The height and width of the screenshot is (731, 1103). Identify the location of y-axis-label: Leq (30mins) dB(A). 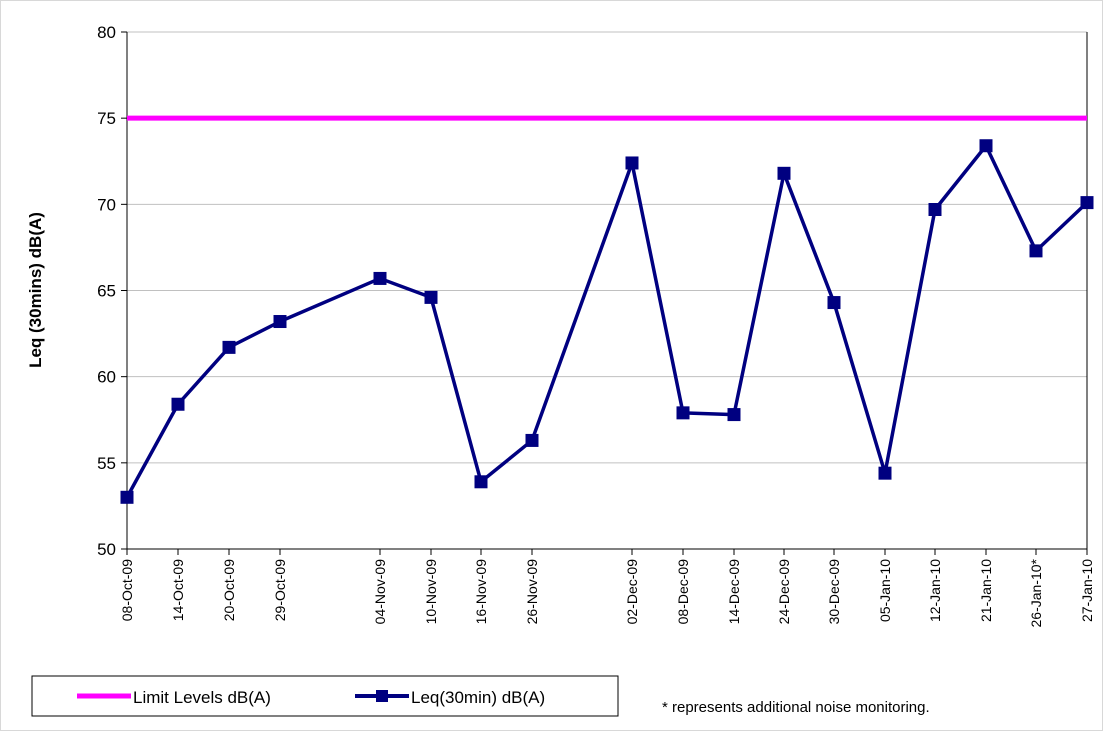
(35, 290).